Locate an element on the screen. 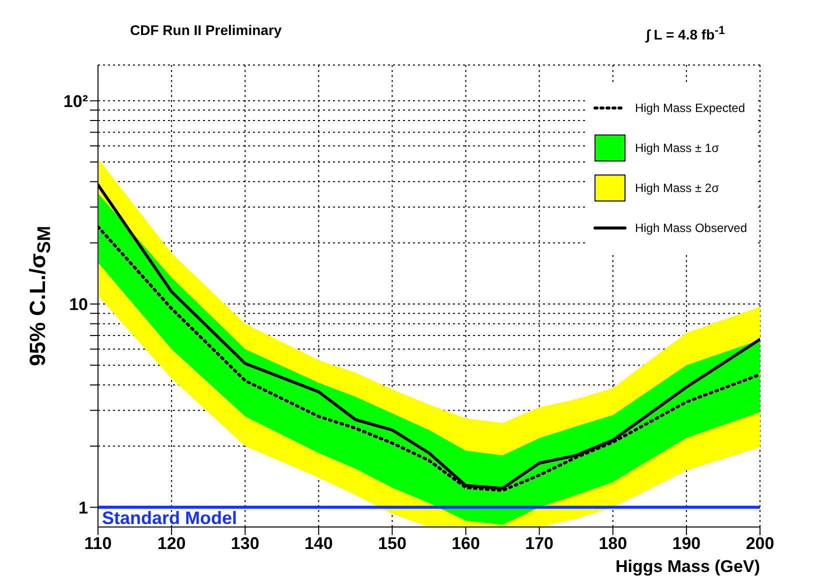 The width and height of the screenshot is (825, 581). x-axis-title: Higgs Mass (GeV) is located at coordinates (687, 567).